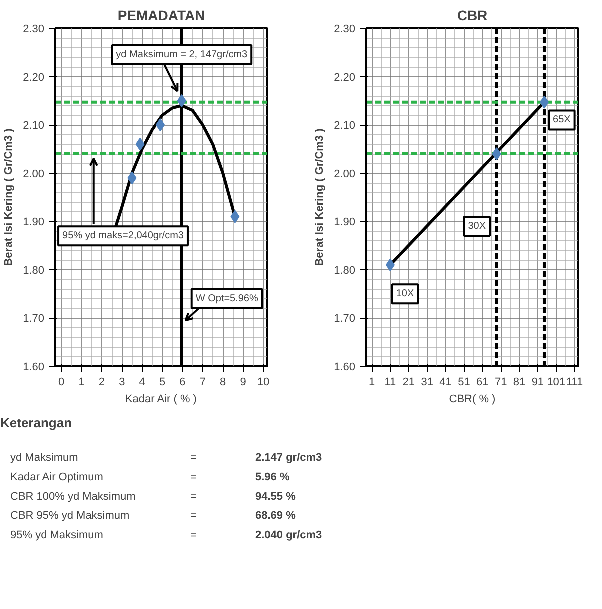 The height and width of the screenshot is (609, 602). Describe the element at coordinates (122, 382) in the screenshot. I see `x-tick-label: 3` at that location.